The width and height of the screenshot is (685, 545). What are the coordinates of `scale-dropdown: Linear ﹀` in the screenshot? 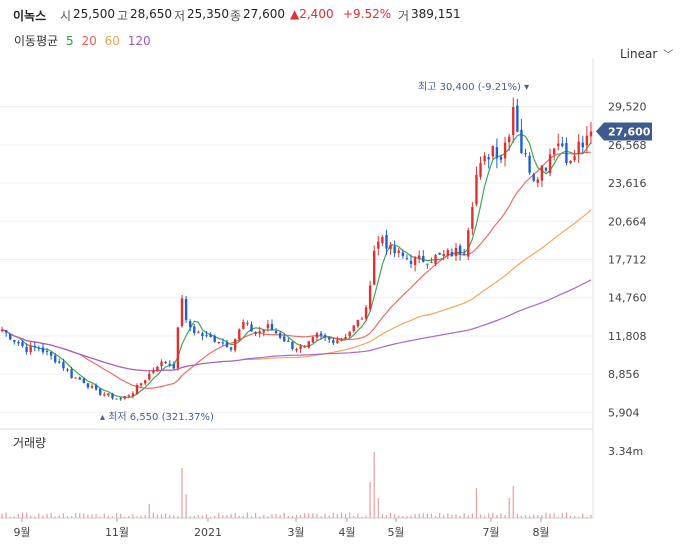 It's located at (646, 53).